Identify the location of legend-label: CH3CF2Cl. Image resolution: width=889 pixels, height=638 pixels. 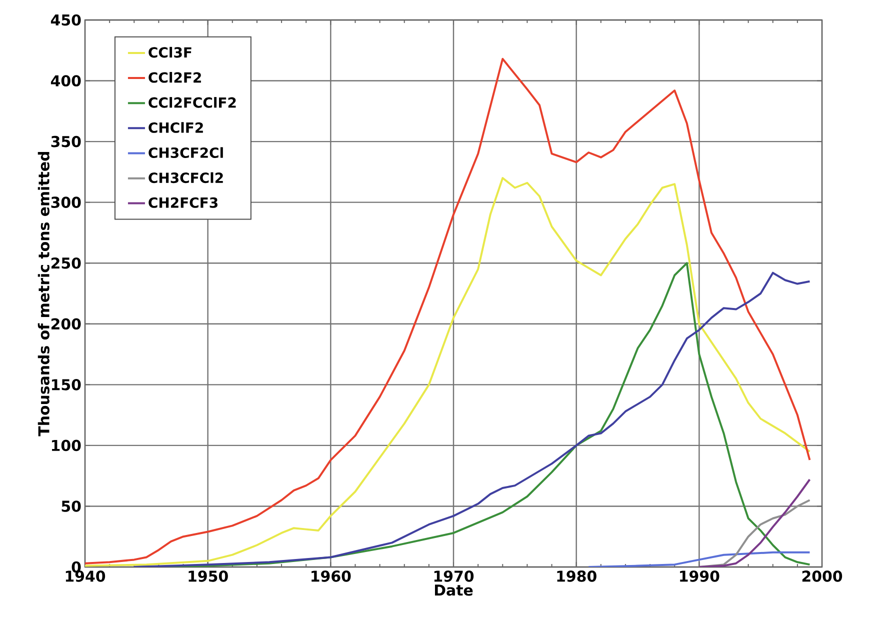
(185, 152).